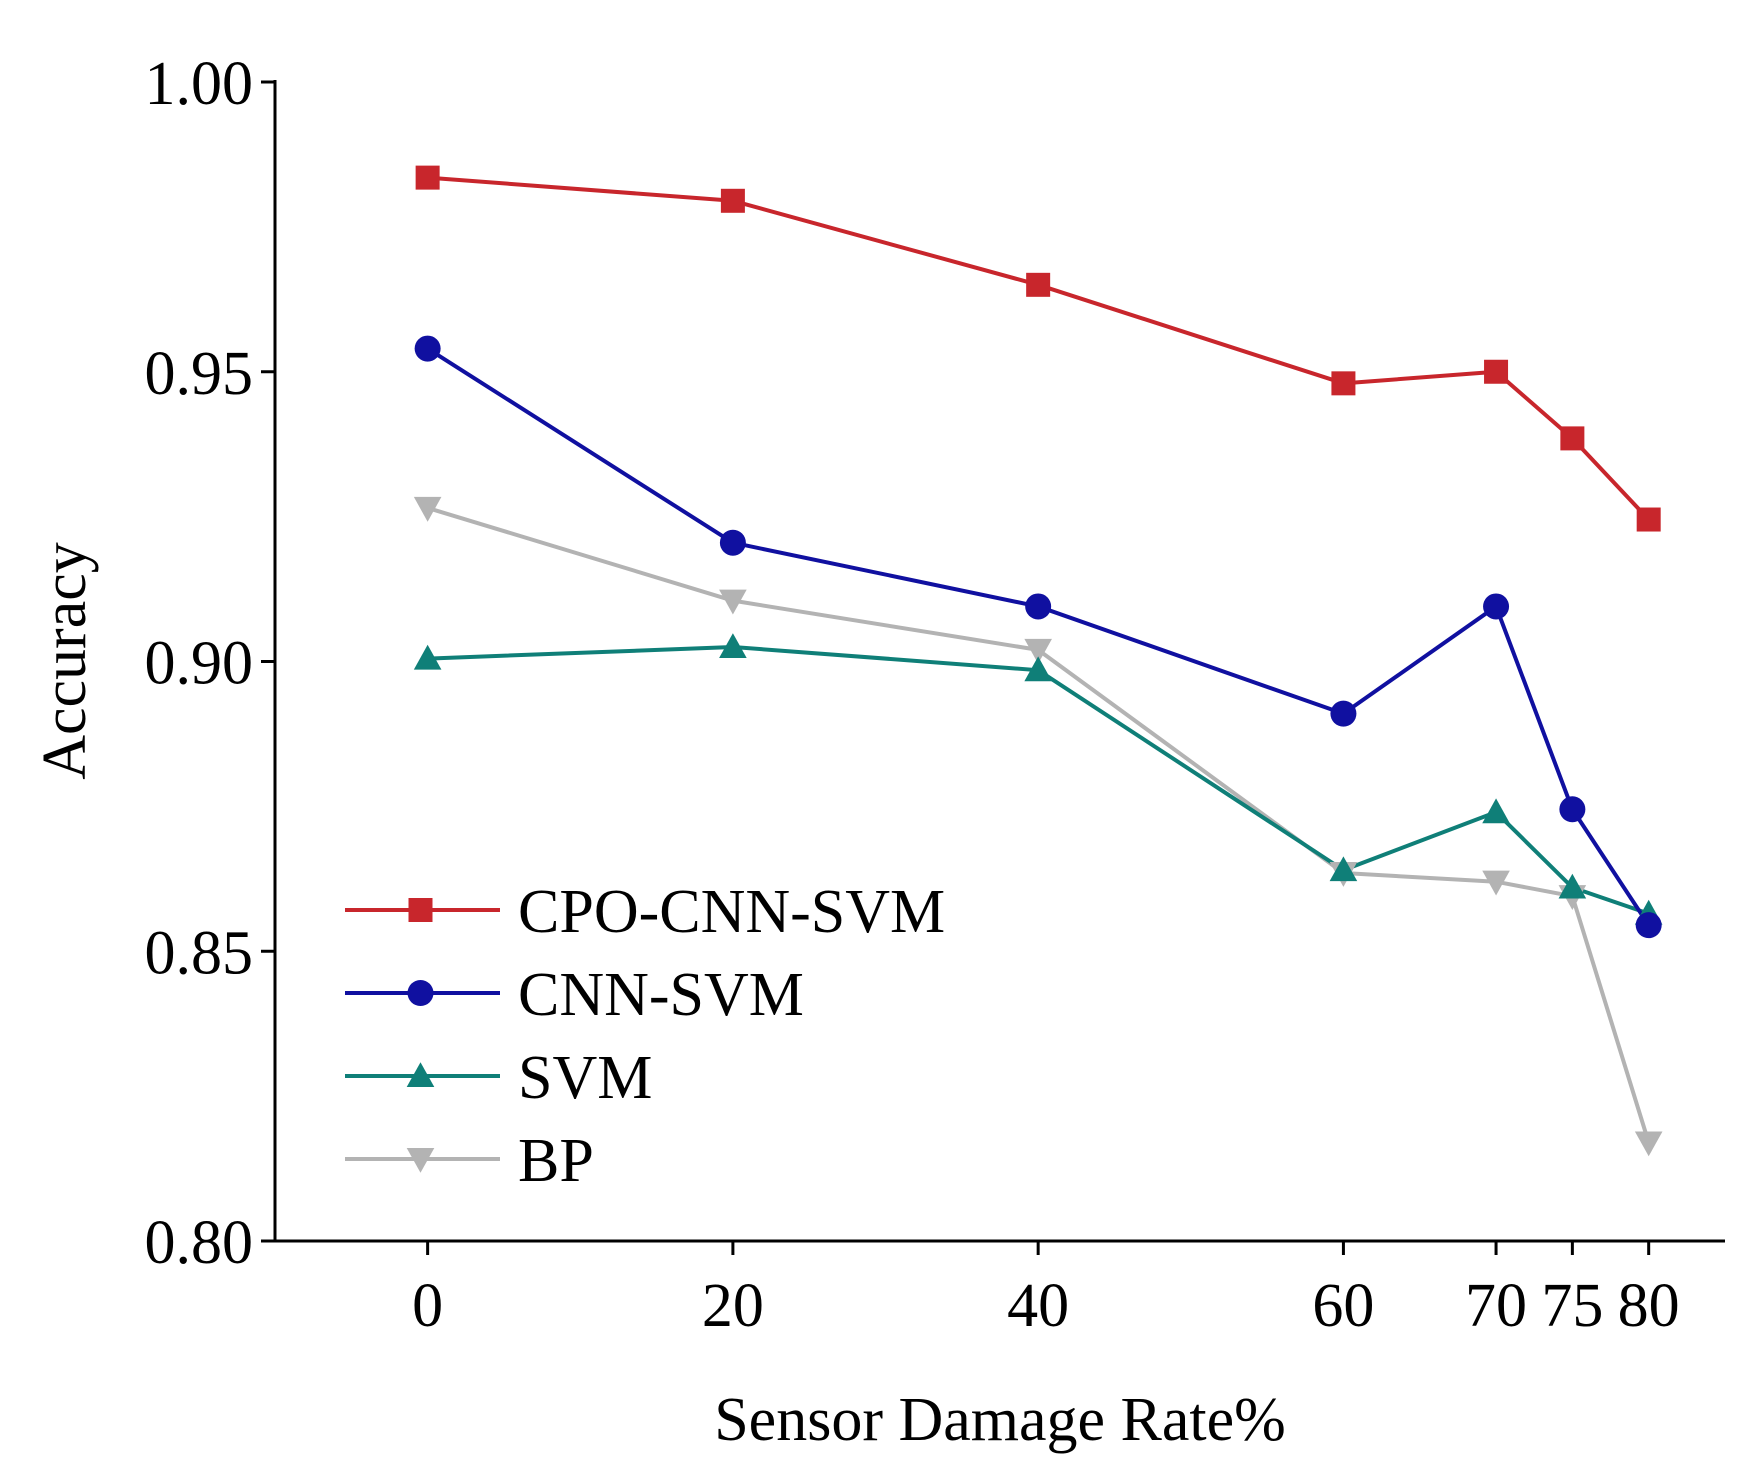 This screenshot has width=1757, height=1472. What do you see at coordinates (420, 1160) in the screenshot?
I see `legend-marker-bp` at bounding box center [420, 1160].